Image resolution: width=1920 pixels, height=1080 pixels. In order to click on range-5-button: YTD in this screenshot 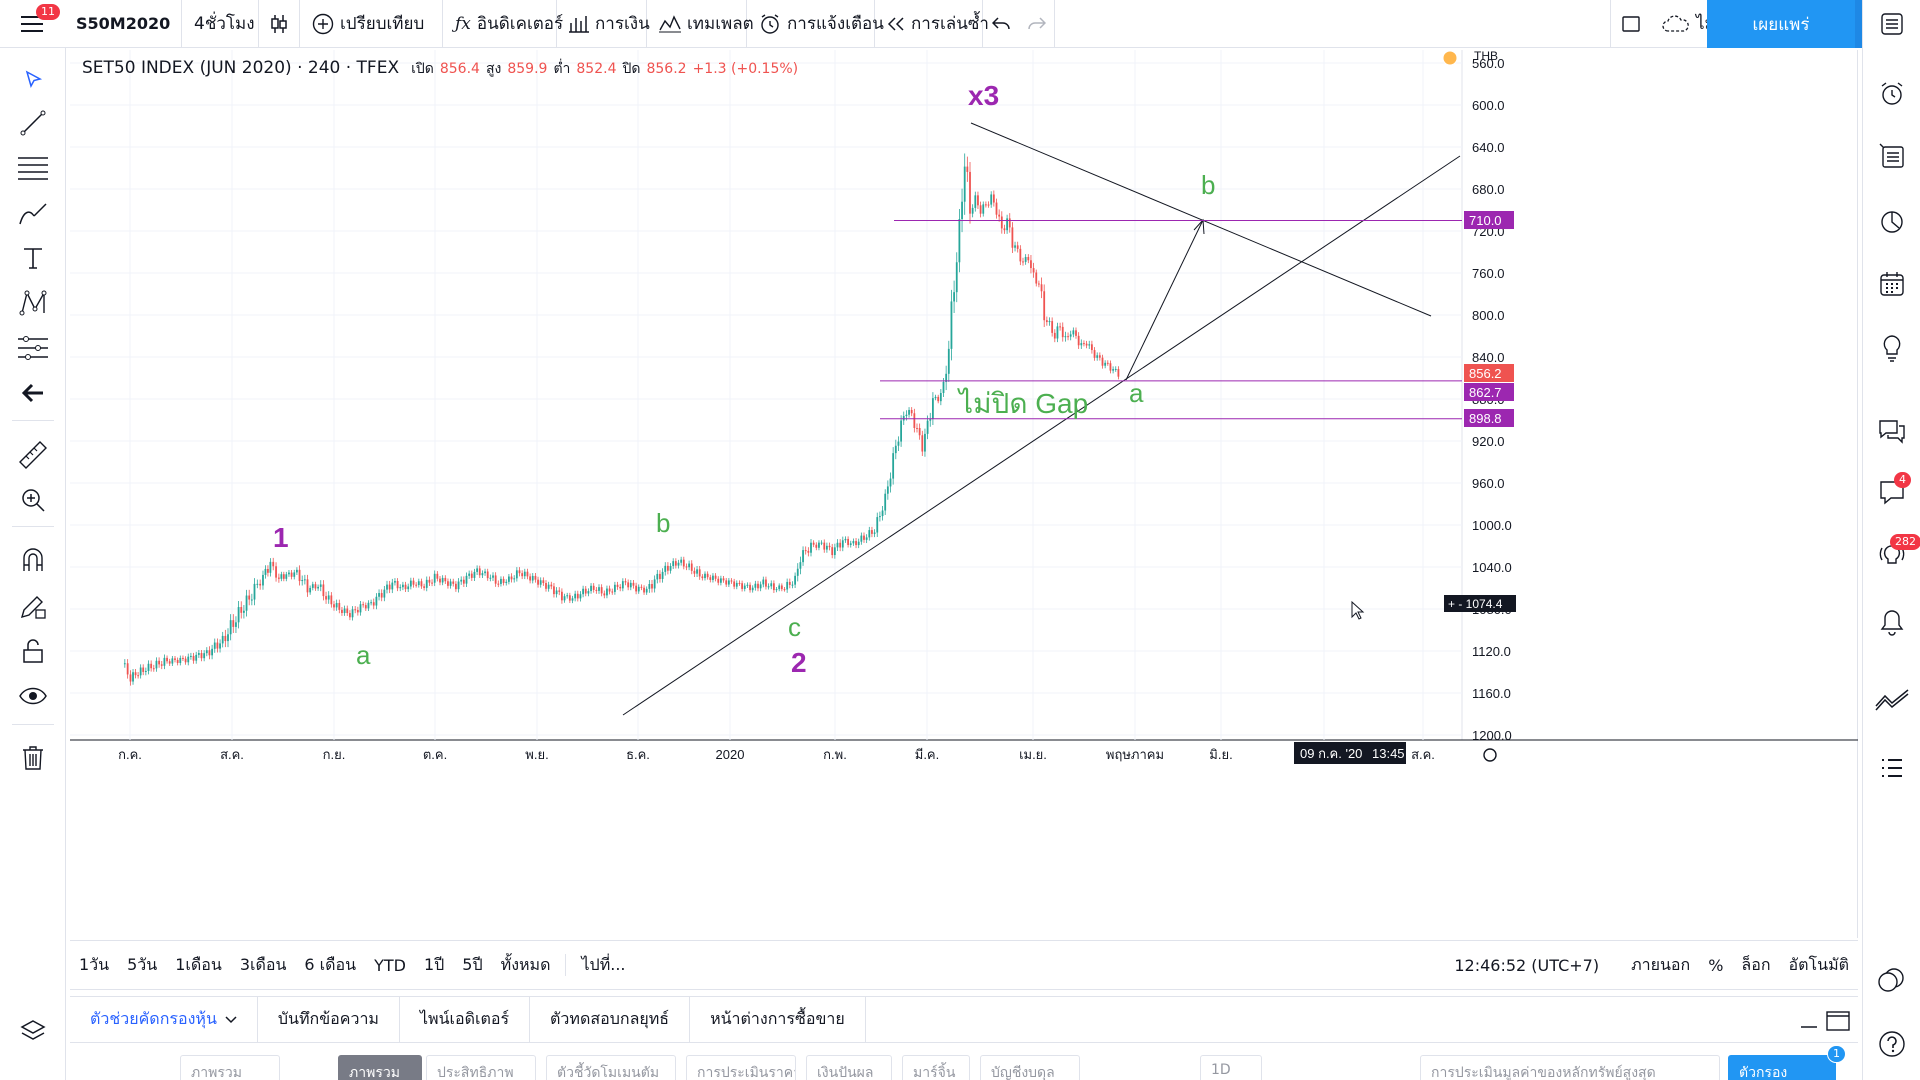, I will do `click(390, 965)`.